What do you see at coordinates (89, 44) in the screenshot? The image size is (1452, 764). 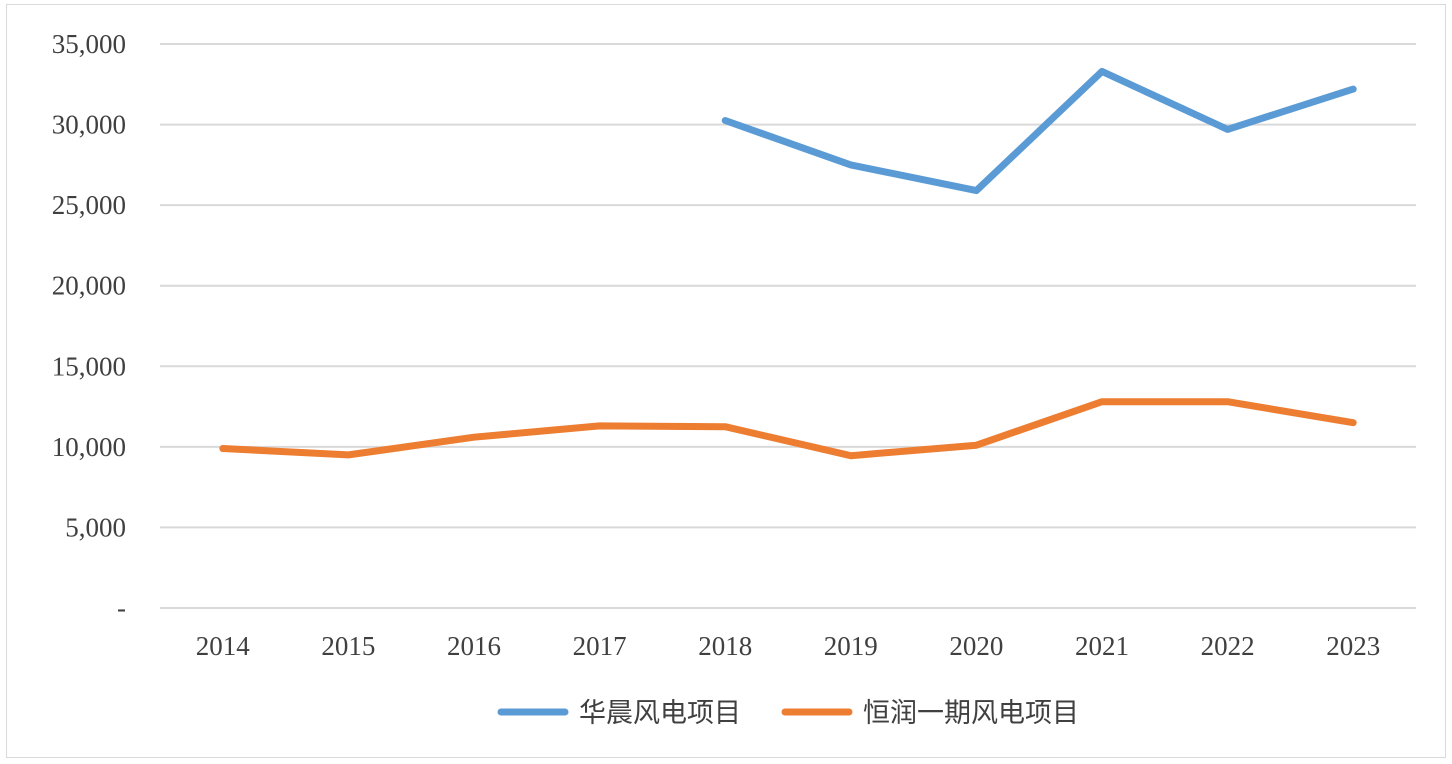 I see `y-tick-label: 35,000` at bounding box center [89, 44].